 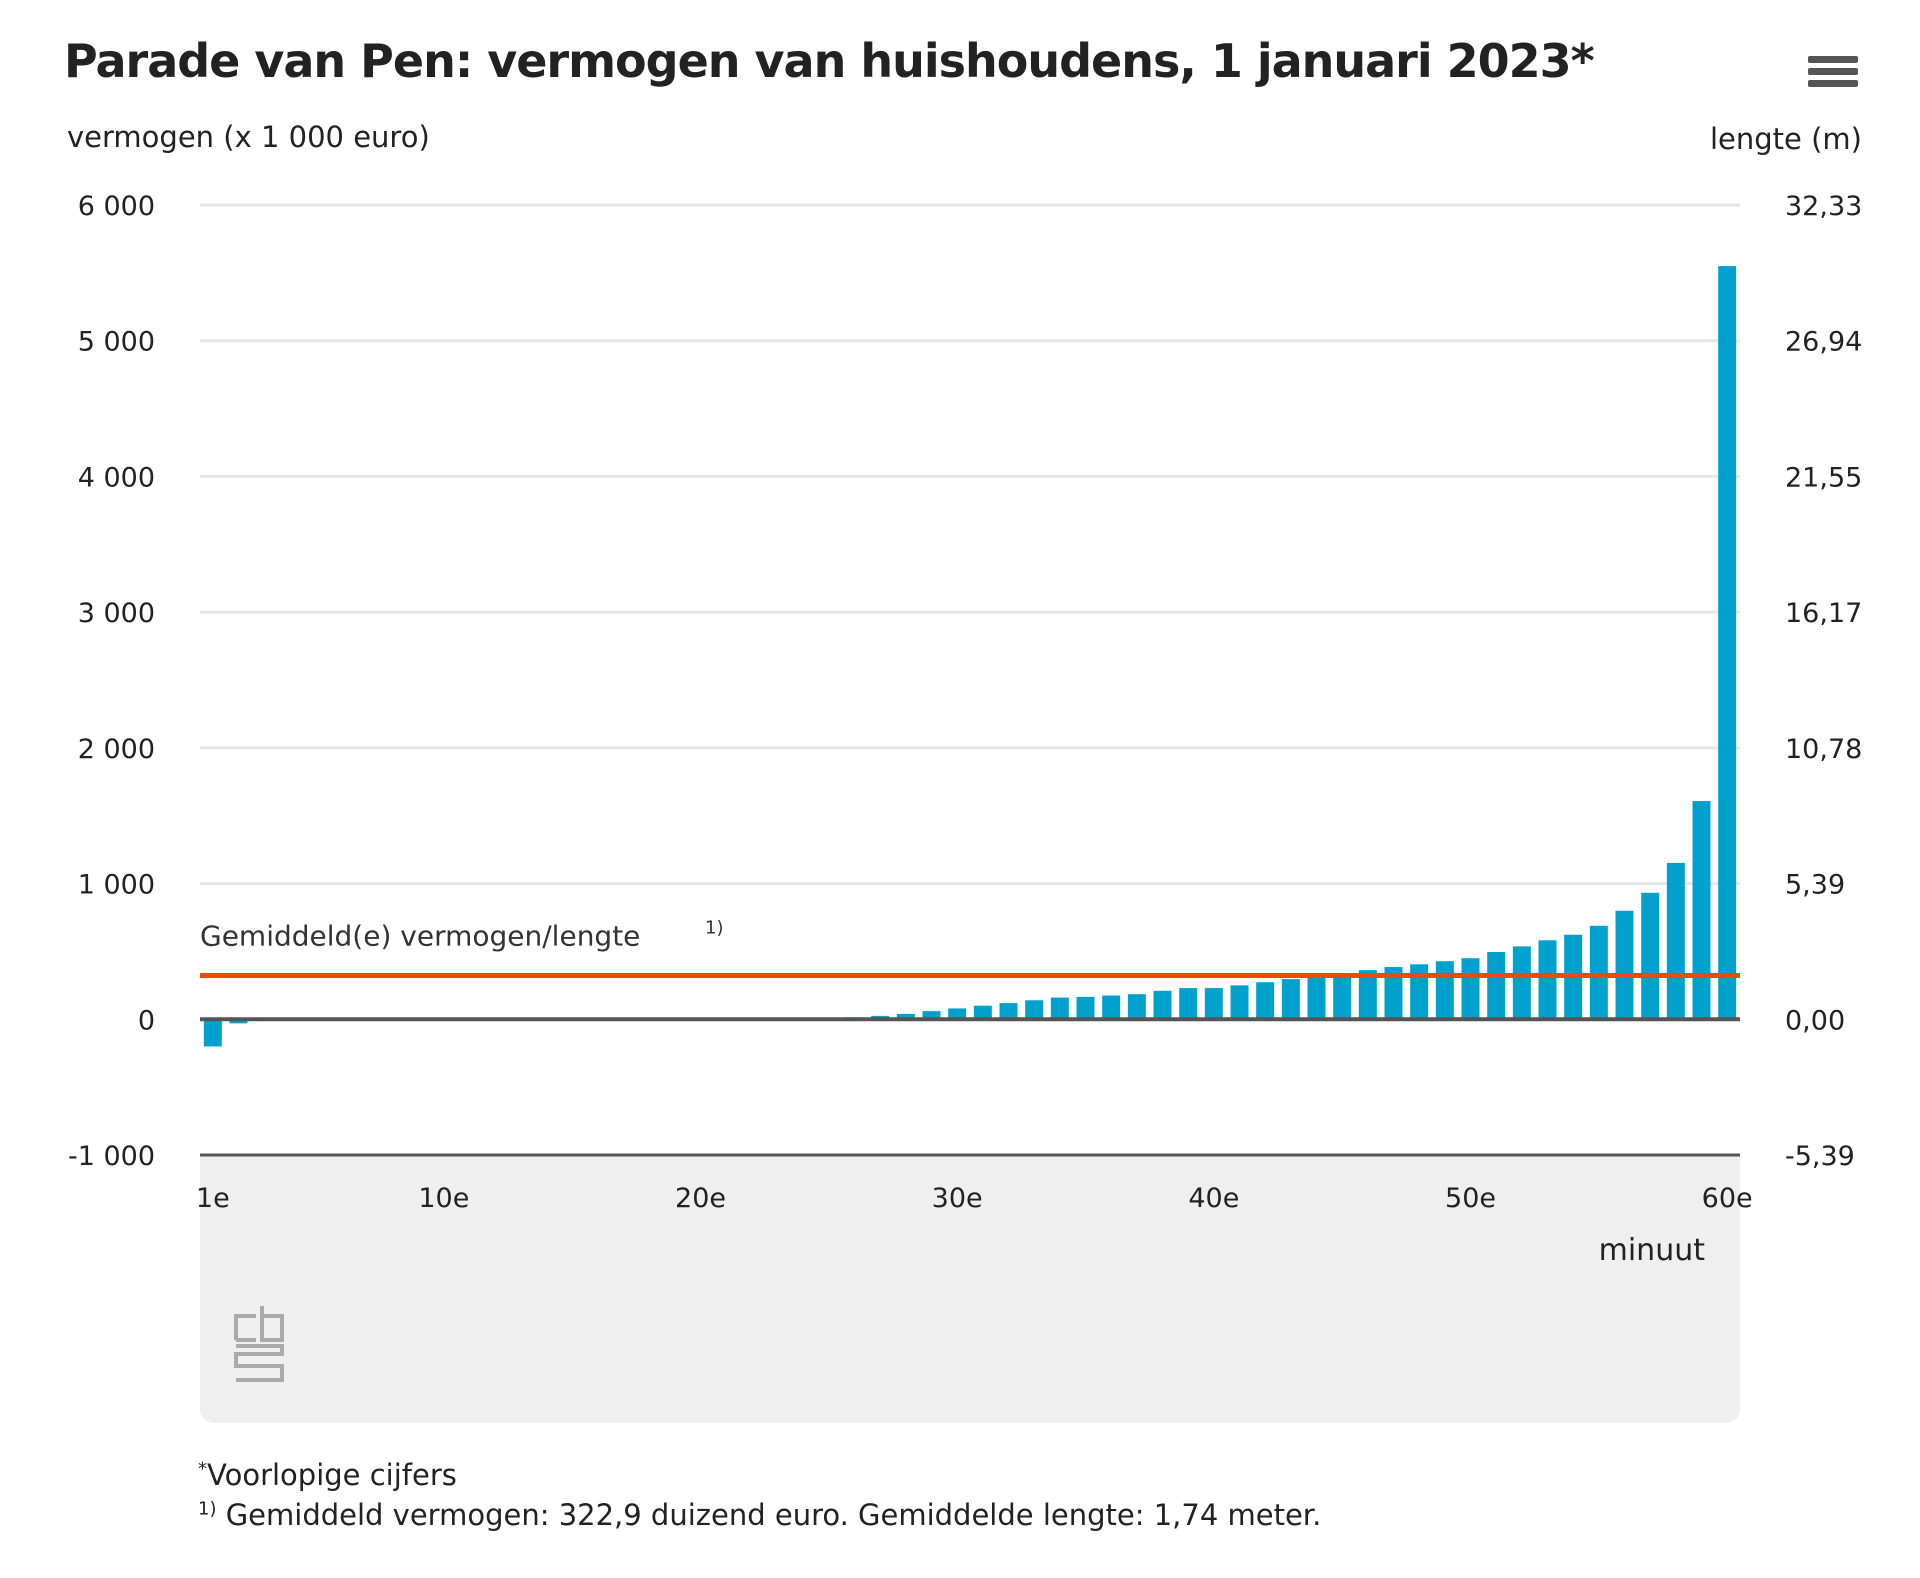 I want to click on y-tick-label-right: 16,17, so click(x=1823, y=613).